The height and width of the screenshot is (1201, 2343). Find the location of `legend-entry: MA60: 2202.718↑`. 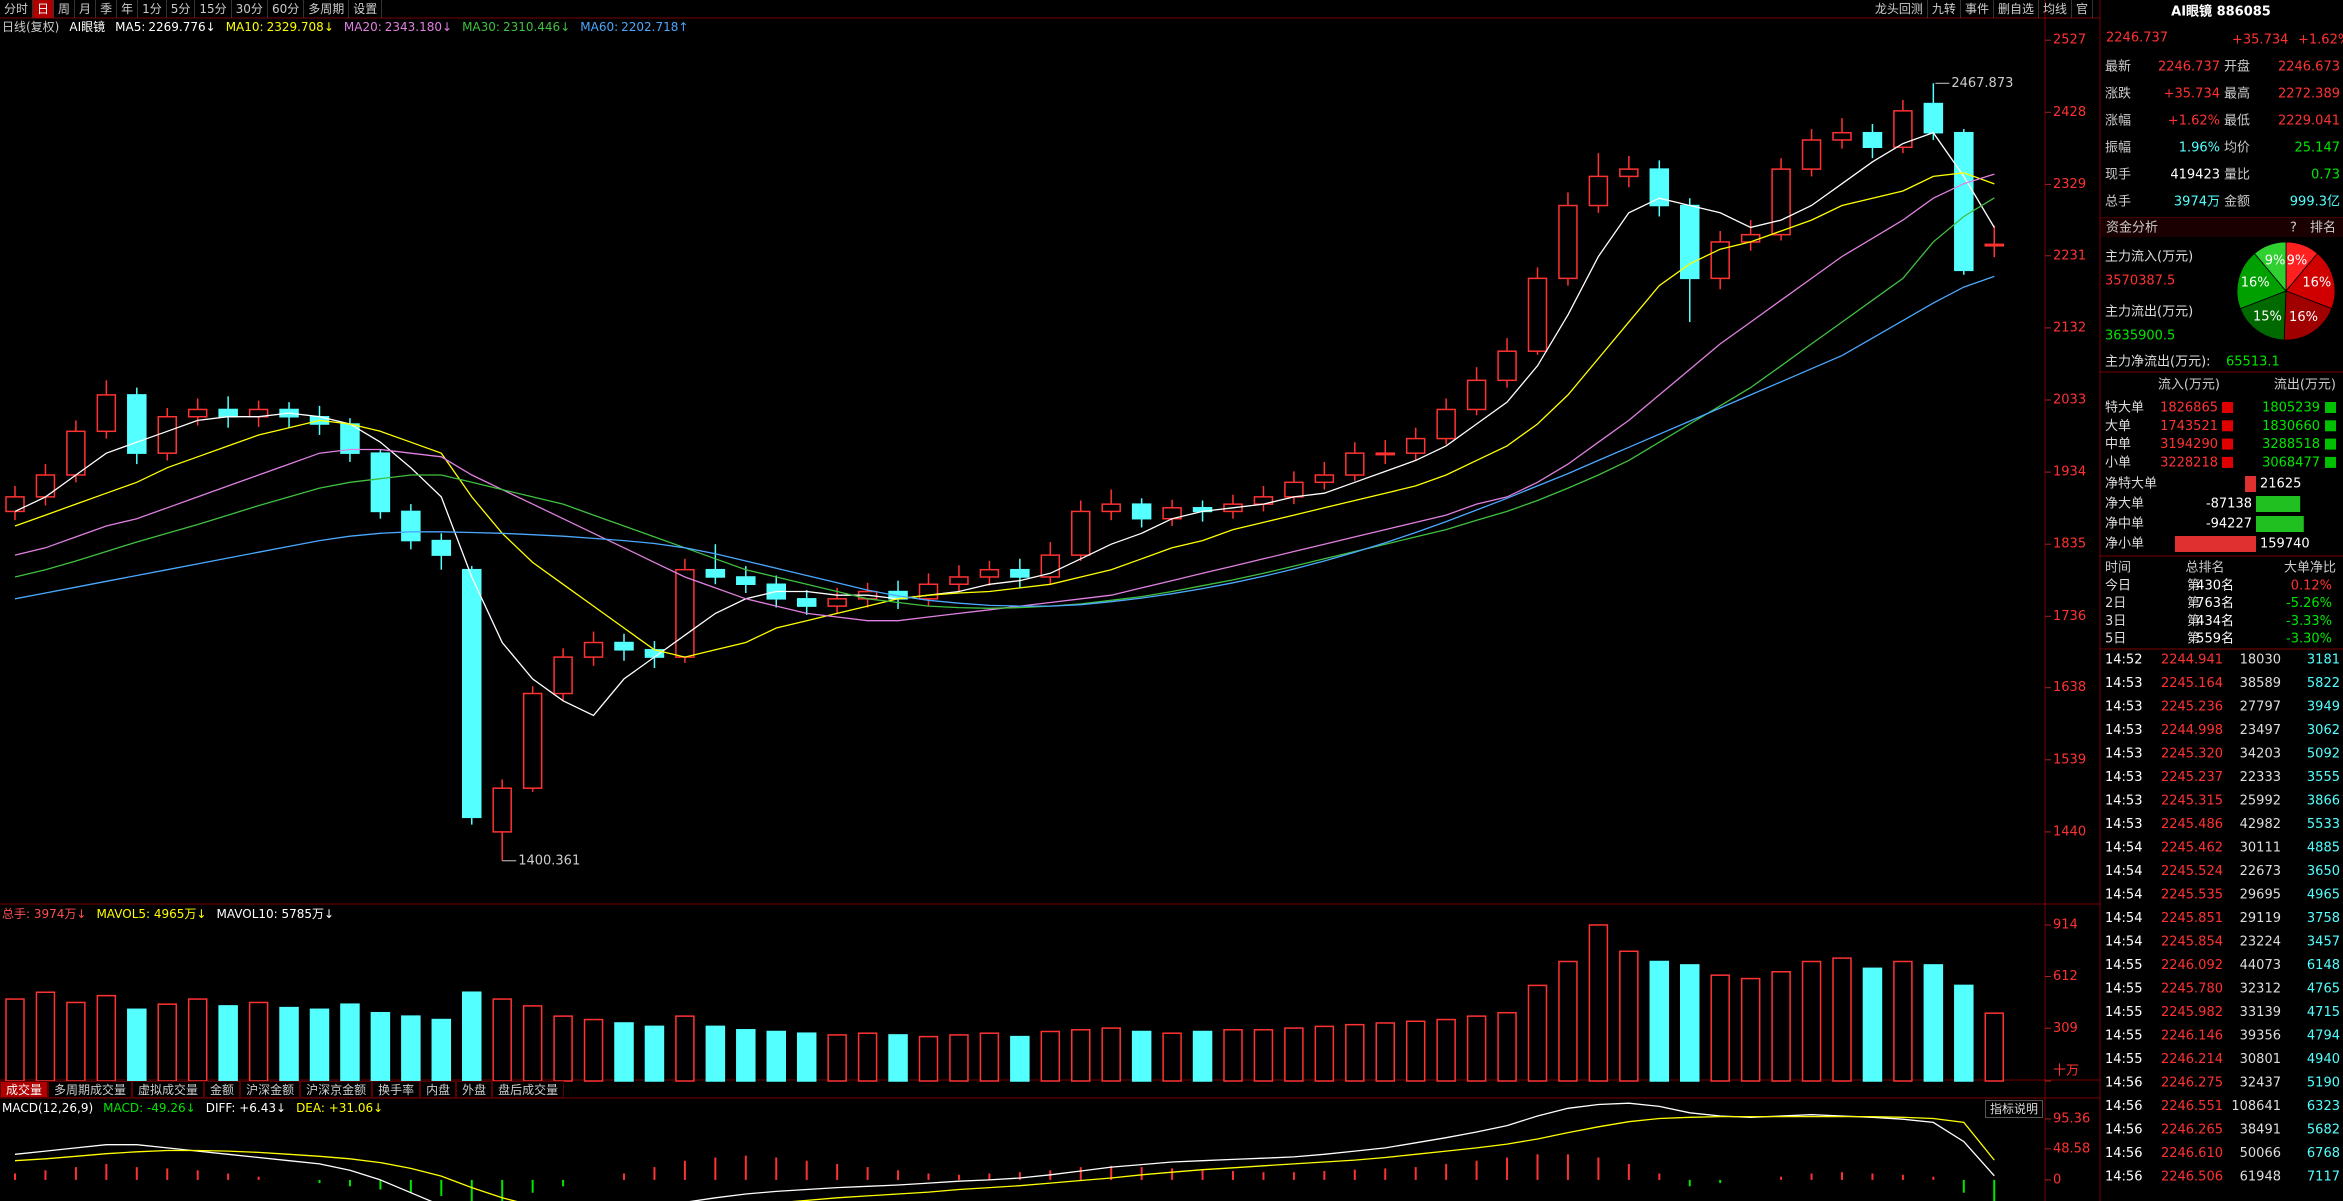

legend-entry: MA60: 2202.718↑ is located at coordinates (634, 27).